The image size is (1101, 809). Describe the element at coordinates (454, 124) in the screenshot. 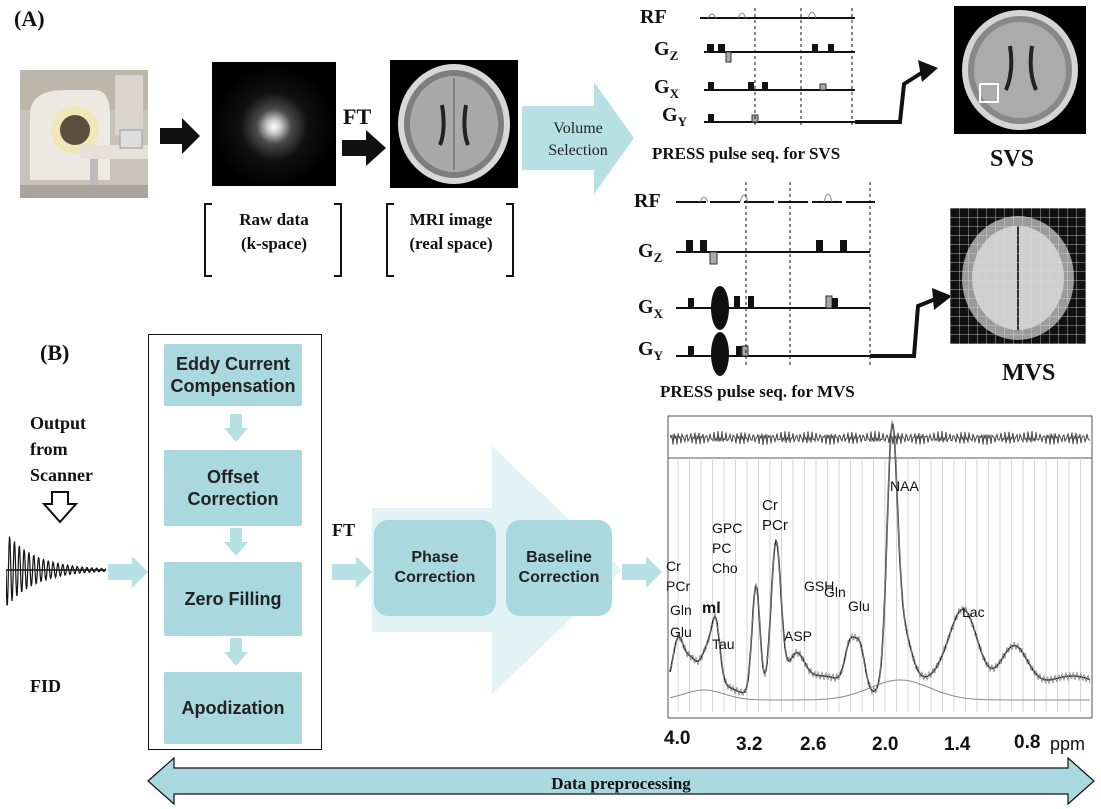

I see `mri-brain-image` at that location.